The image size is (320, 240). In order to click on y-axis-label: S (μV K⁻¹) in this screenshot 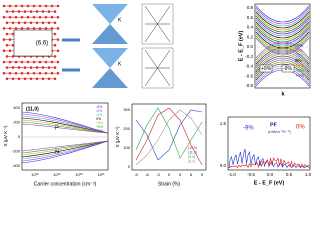, I will do `click(117, 136)`.